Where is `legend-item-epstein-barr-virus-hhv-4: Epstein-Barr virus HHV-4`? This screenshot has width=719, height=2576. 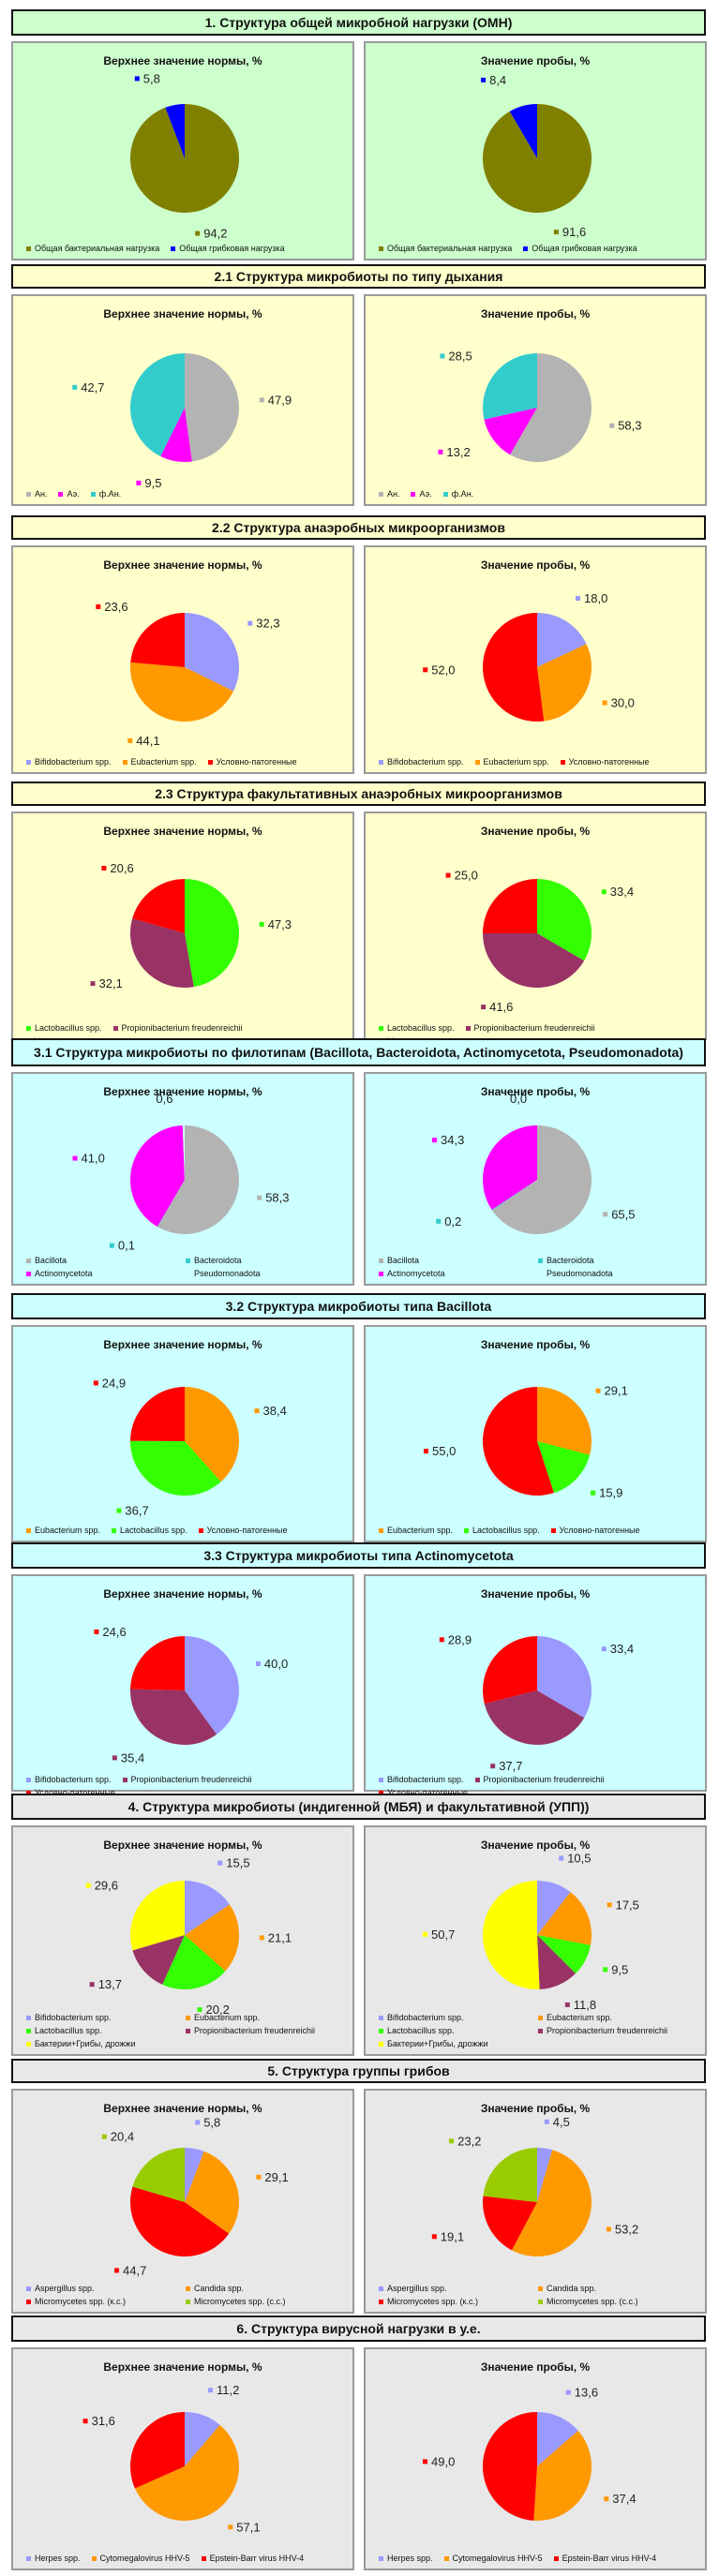 legend-item-epstein-barr-virus-hhv-4: Epstein-Barr virus HHV-4 is located at coordinates (604, 2558).